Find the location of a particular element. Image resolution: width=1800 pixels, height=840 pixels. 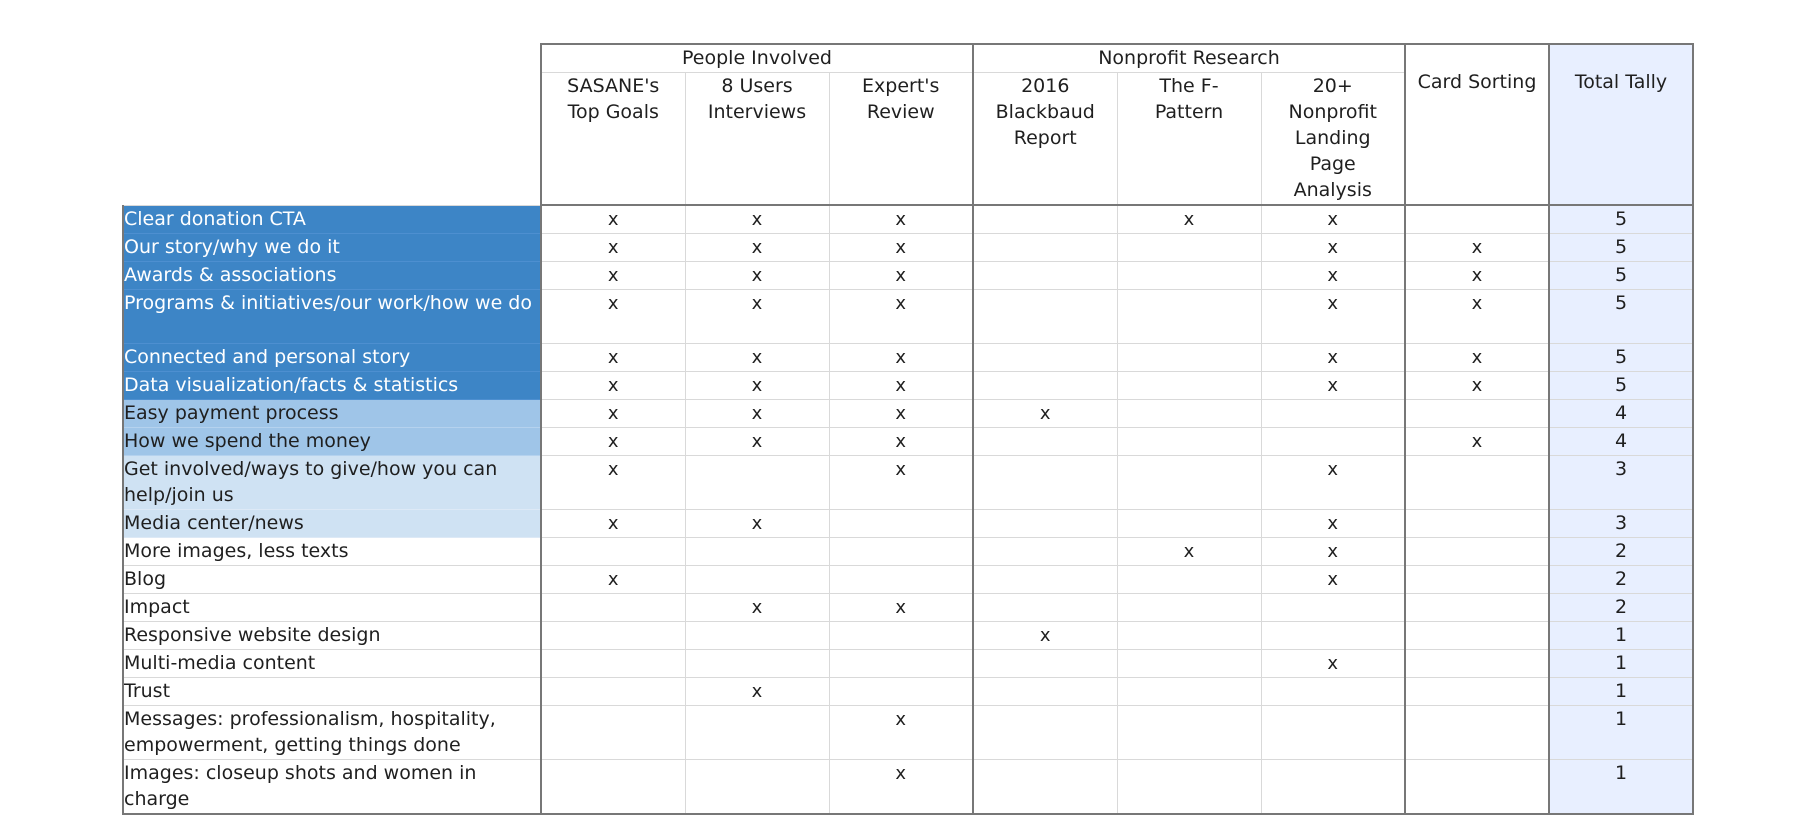

column-header-card-sorting: Card Sorting is located at coordinates (1477, 124).